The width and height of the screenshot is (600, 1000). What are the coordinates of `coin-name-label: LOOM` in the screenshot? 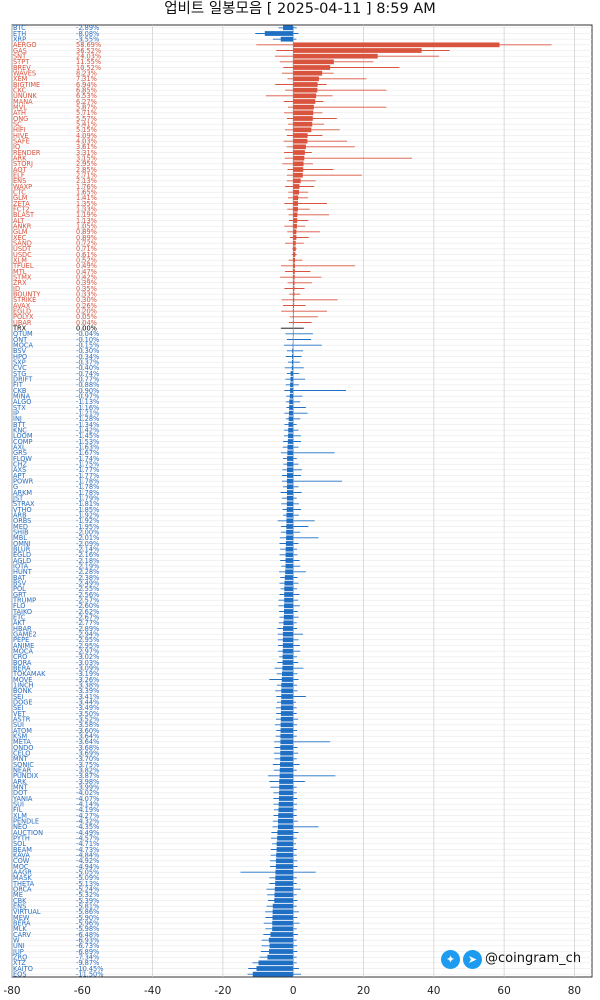 It's located at (23, 436).